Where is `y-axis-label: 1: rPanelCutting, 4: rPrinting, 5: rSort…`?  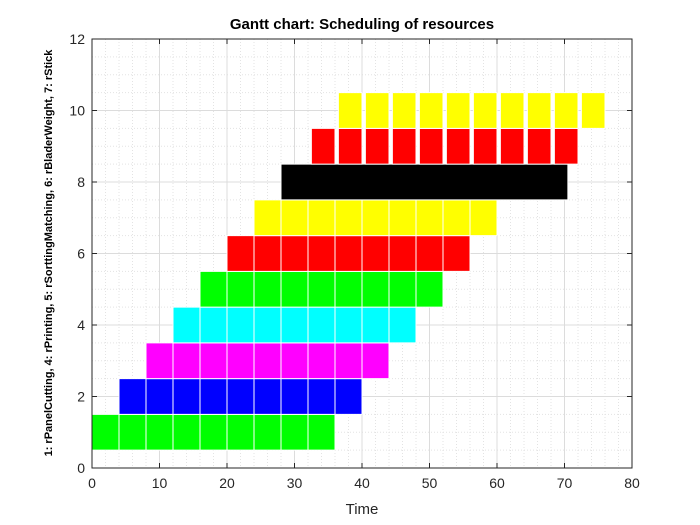 y-axis-label: 1: rPanelCutting, 4: rPrinting, 5: rSort… is located at coordinates (49, 253).